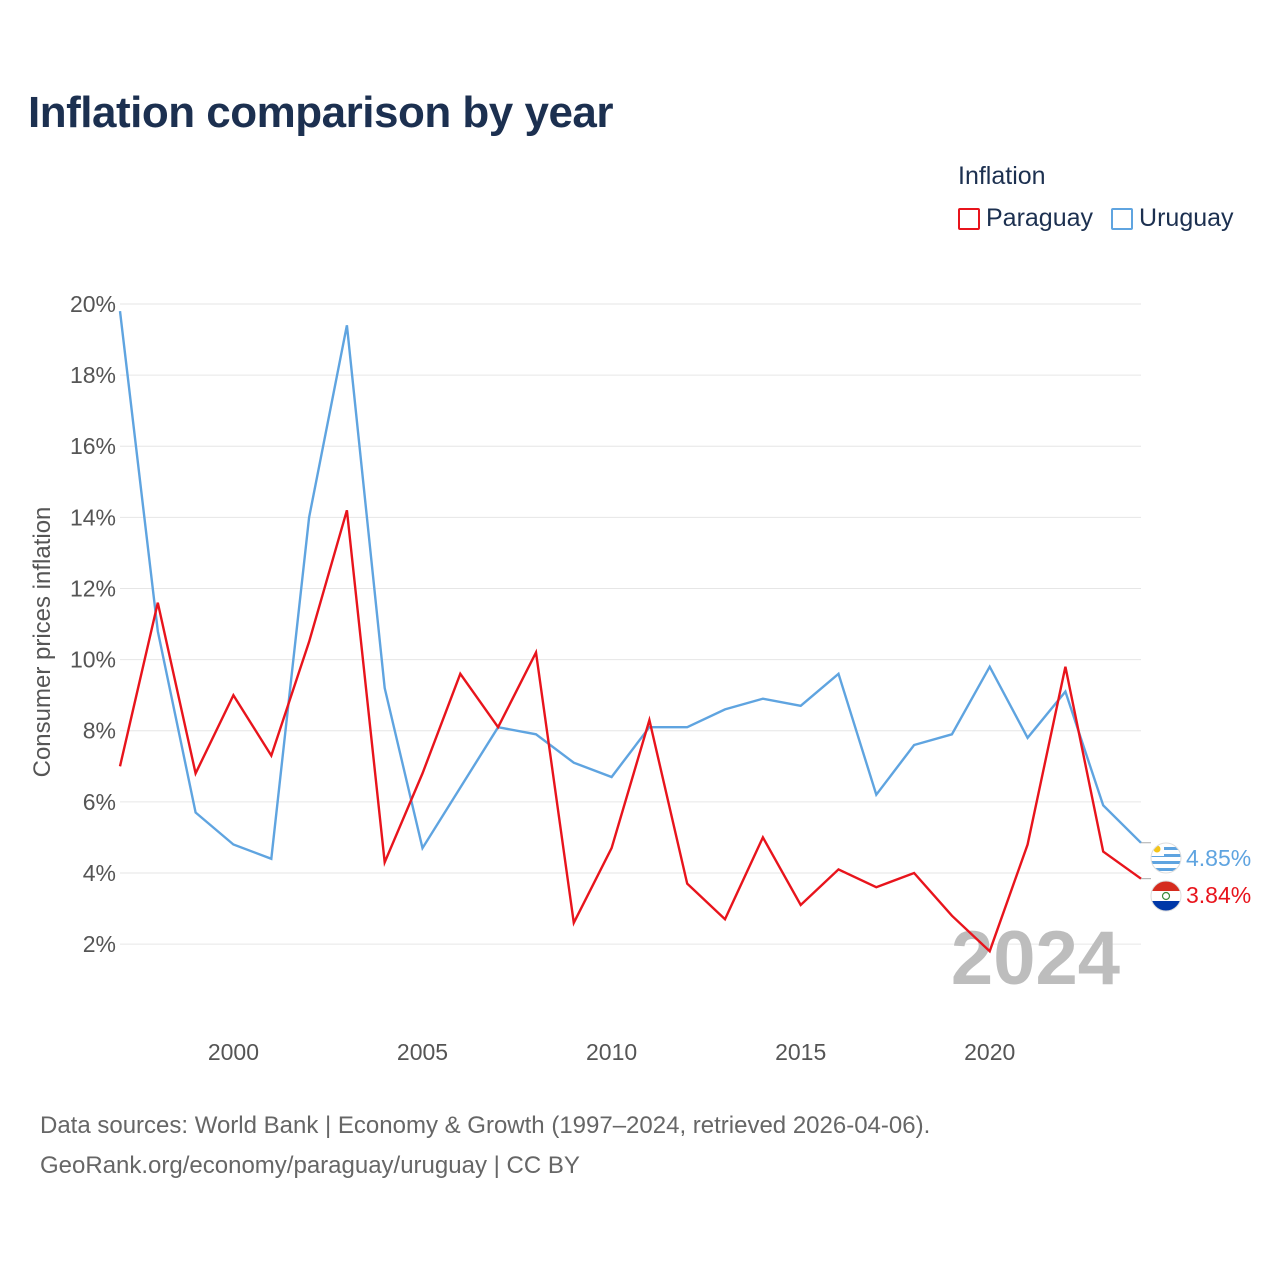  I want to click on x-tick-label: 2005, so click(422, 1052).